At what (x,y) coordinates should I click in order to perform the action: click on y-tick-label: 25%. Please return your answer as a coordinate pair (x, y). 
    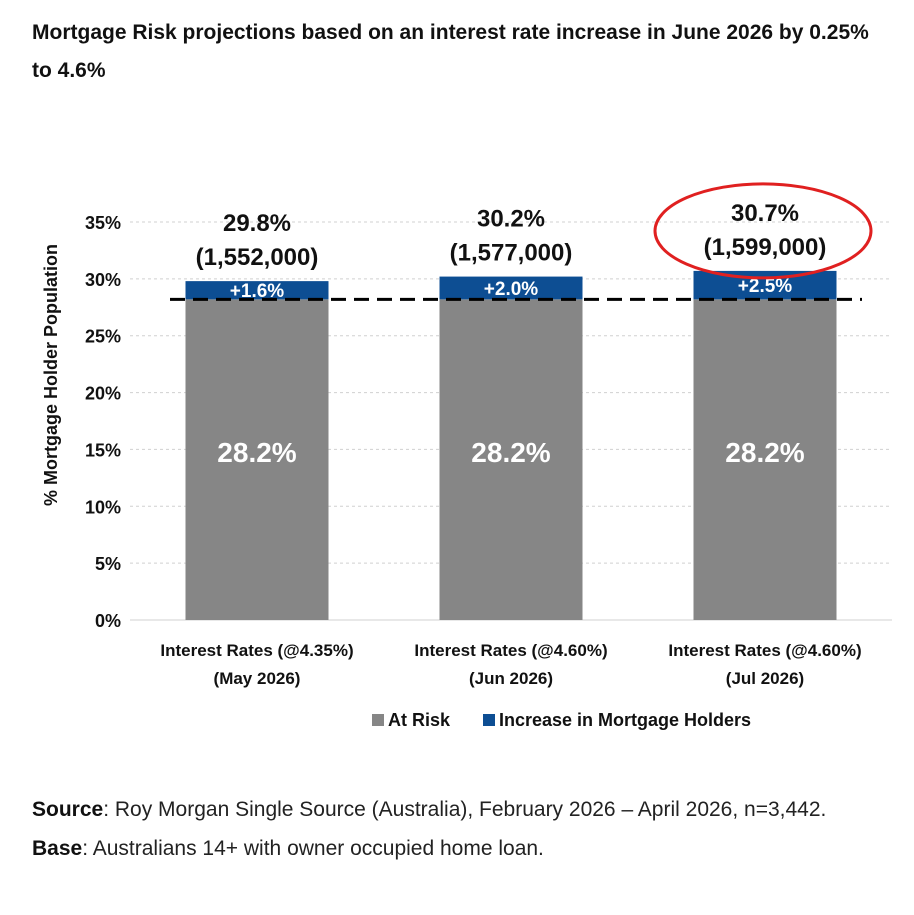
    Looking at the image, I should click on (103, 337).